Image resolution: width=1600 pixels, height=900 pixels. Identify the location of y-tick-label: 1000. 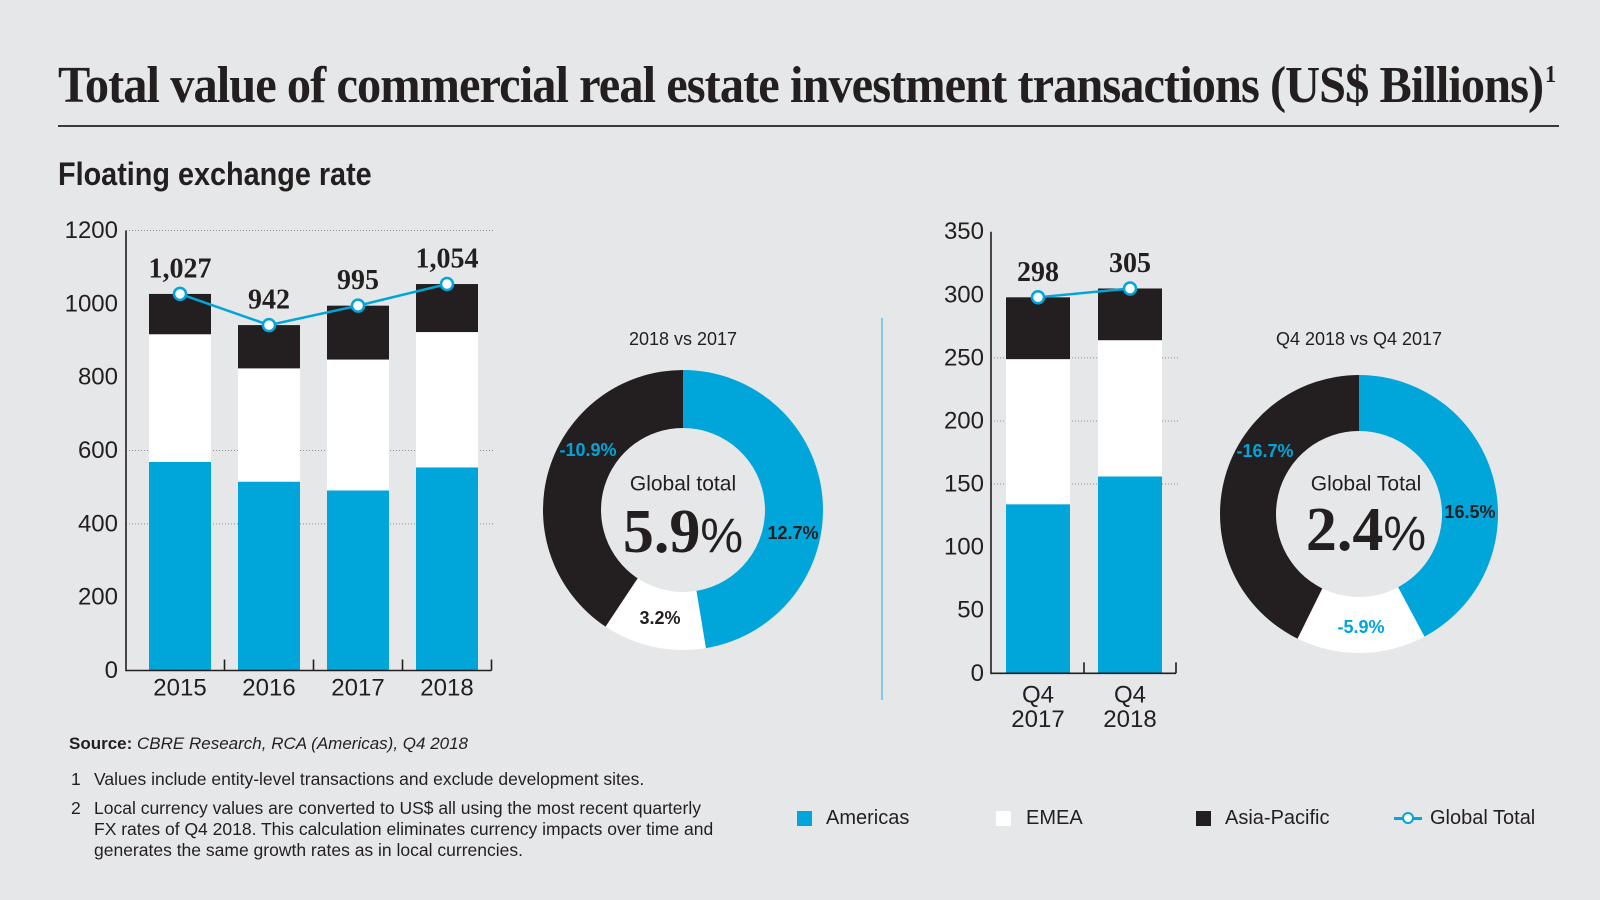
(91, 303).